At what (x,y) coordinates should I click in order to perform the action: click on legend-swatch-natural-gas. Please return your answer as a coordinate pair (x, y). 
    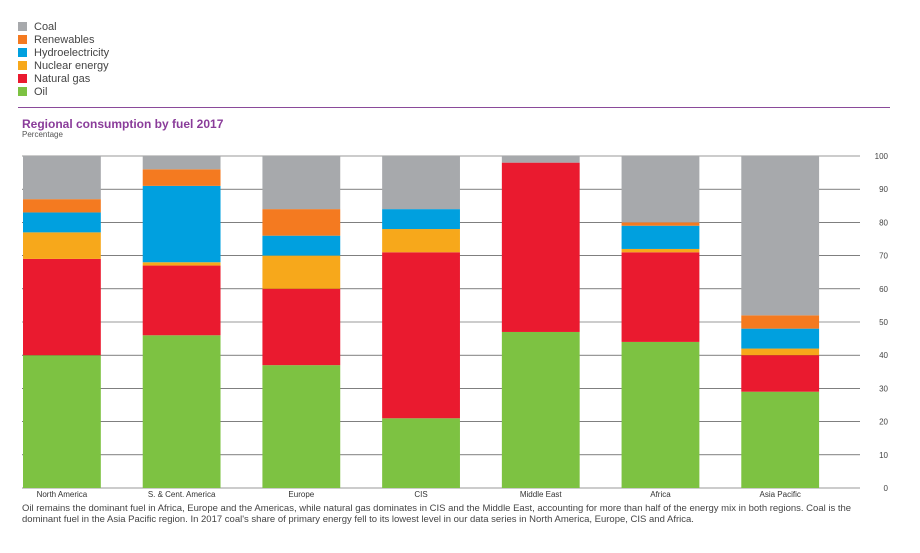
    Looking at the image, I should click on (22, 78).